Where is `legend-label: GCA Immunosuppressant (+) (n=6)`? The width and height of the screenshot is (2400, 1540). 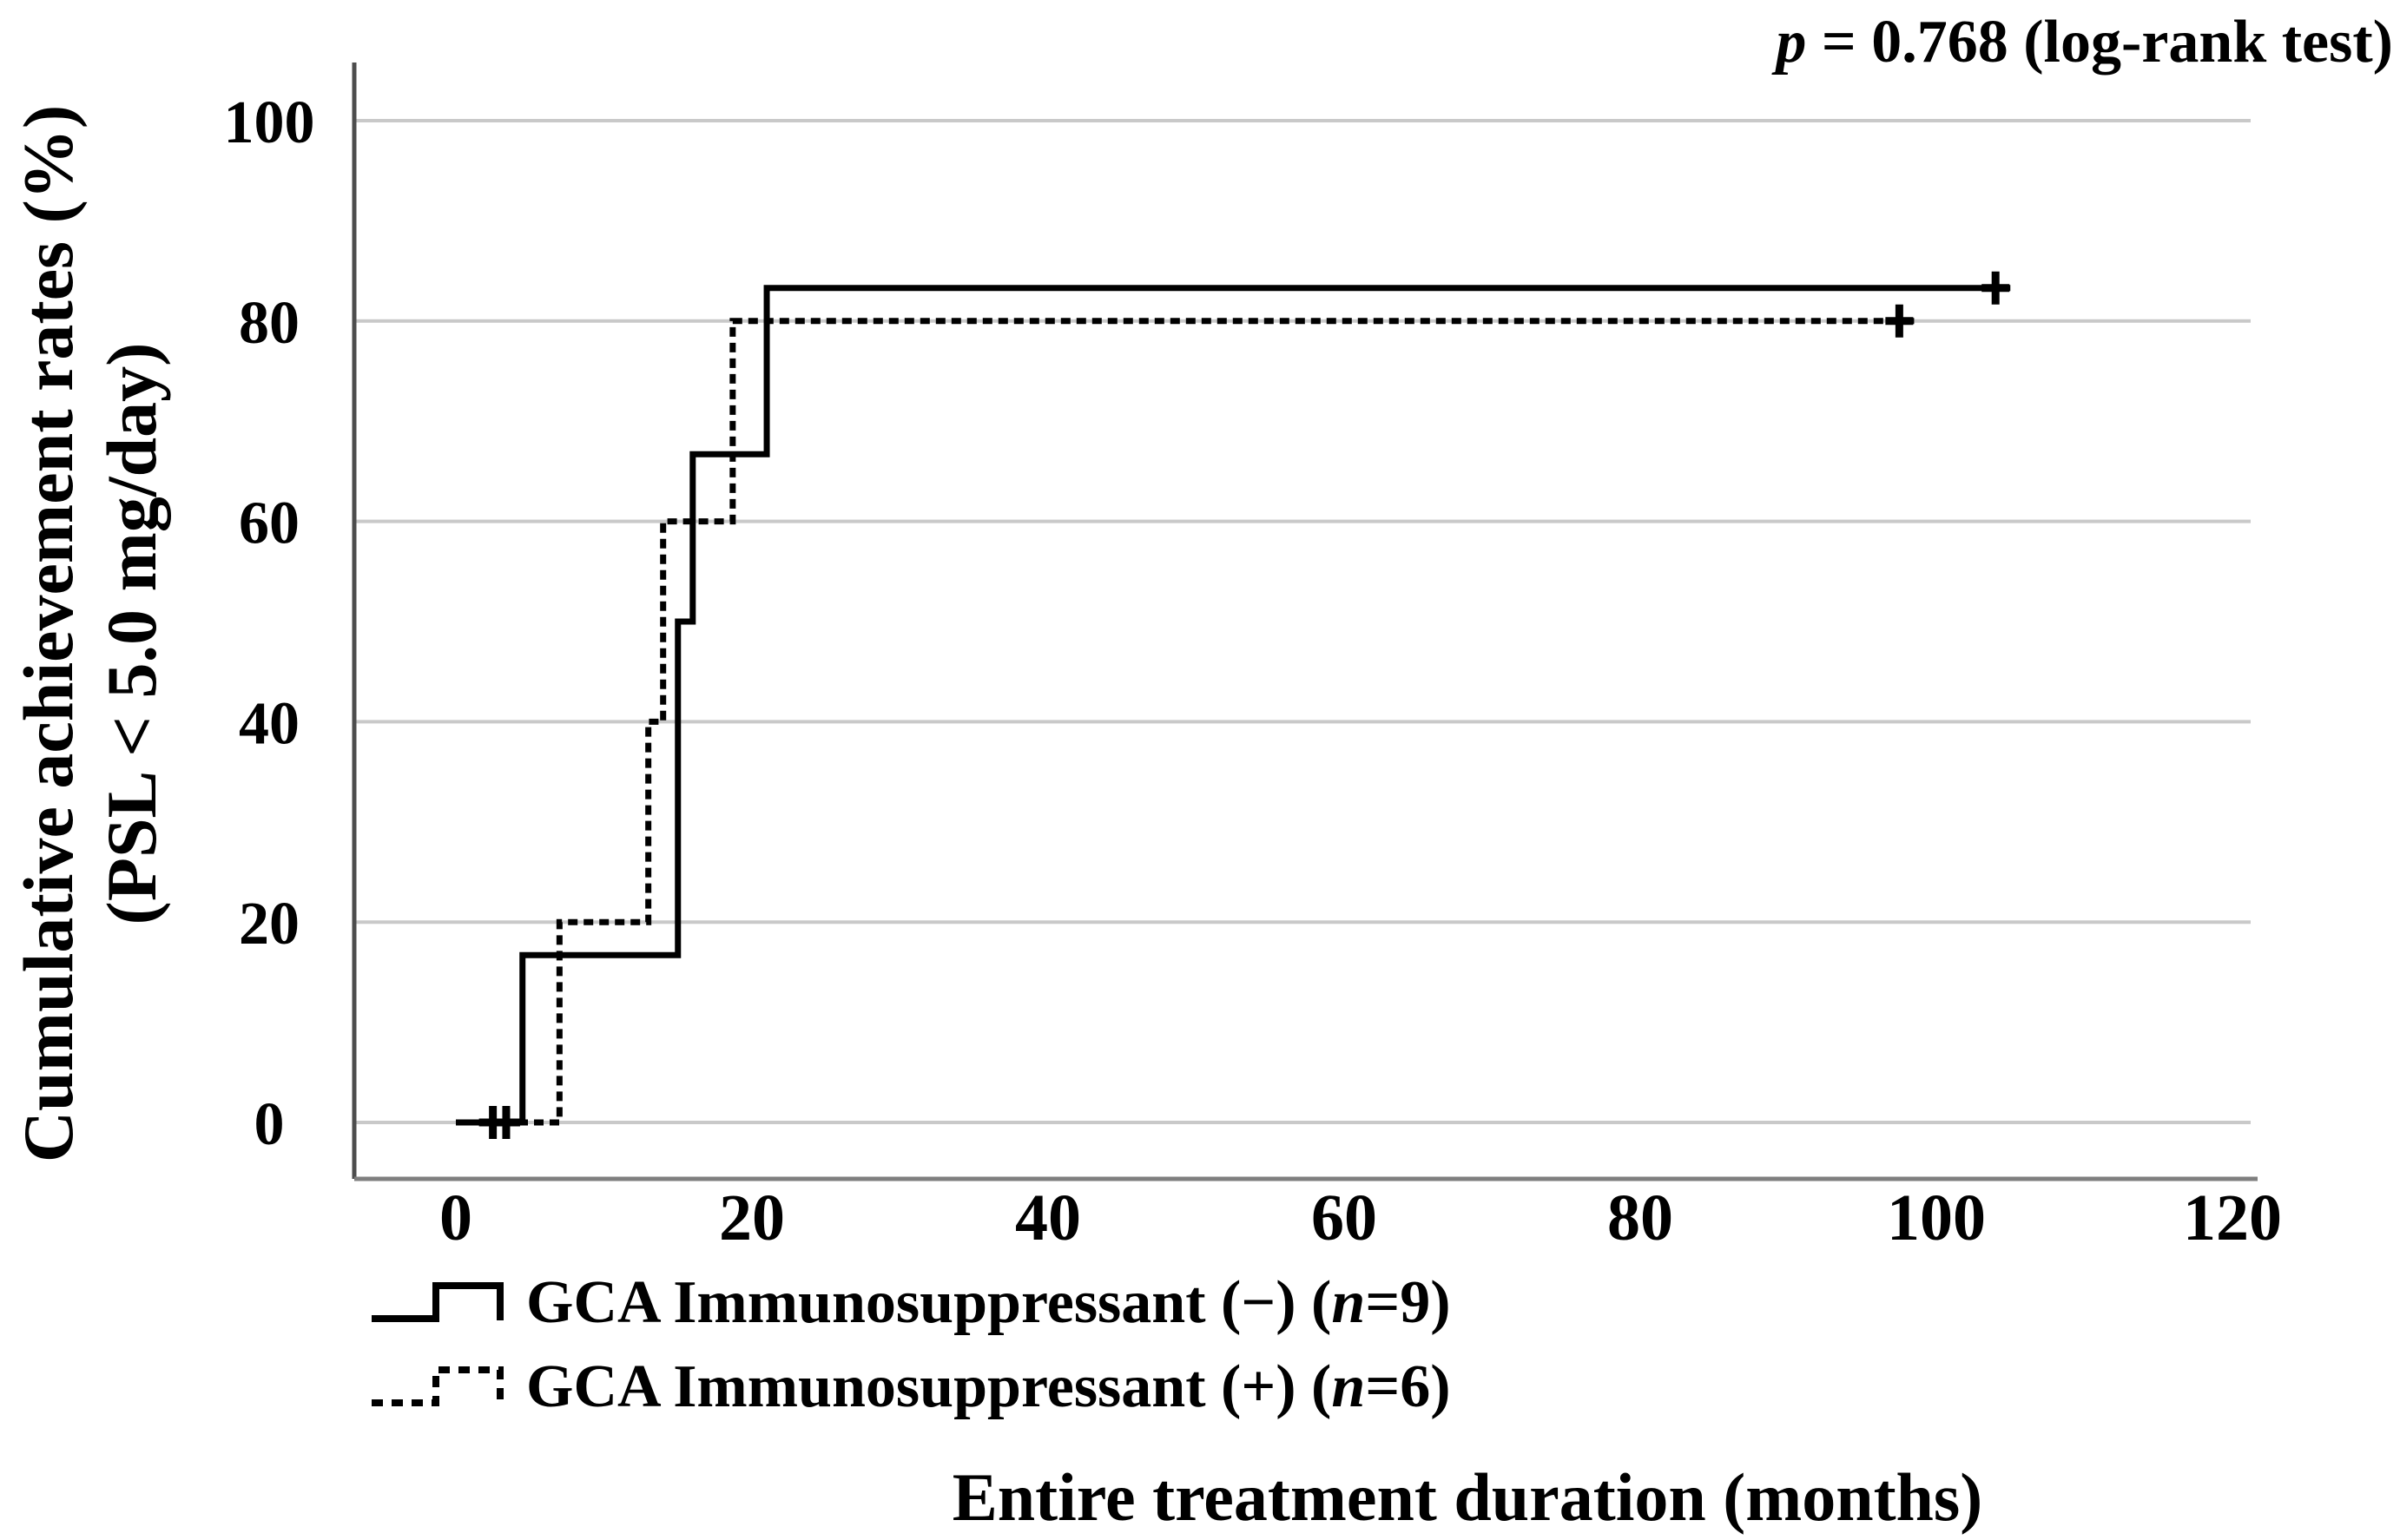 legend-label: GCA Immunosuppressant (+) (n=6) is located at coordinates (988, 1386).